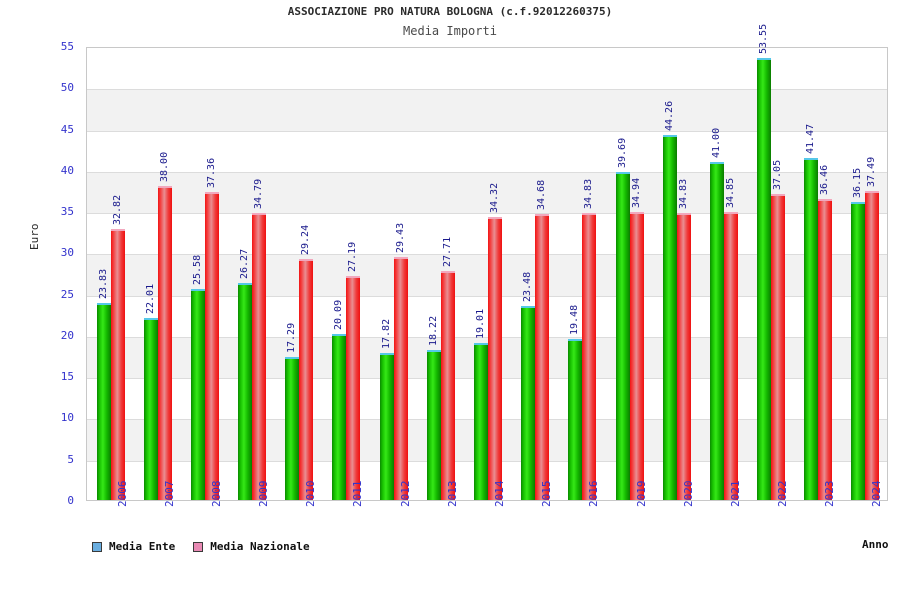 This screenshot has height=600, width=900. What do you see at coordinates (197, 394) in the screenshot?
I see `bar-media-ente-2008` at bounding box center [197, 394].